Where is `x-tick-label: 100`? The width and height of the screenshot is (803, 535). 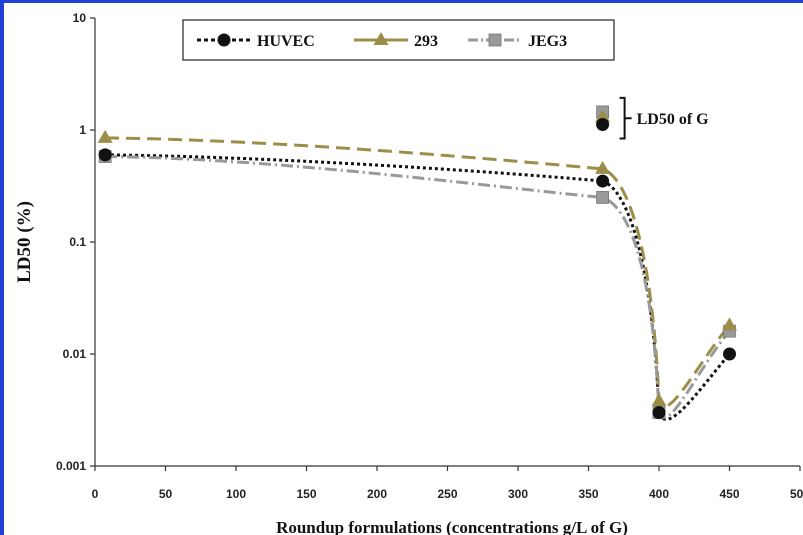
x-tick-label: 100 is located at coordinates (236, 494).